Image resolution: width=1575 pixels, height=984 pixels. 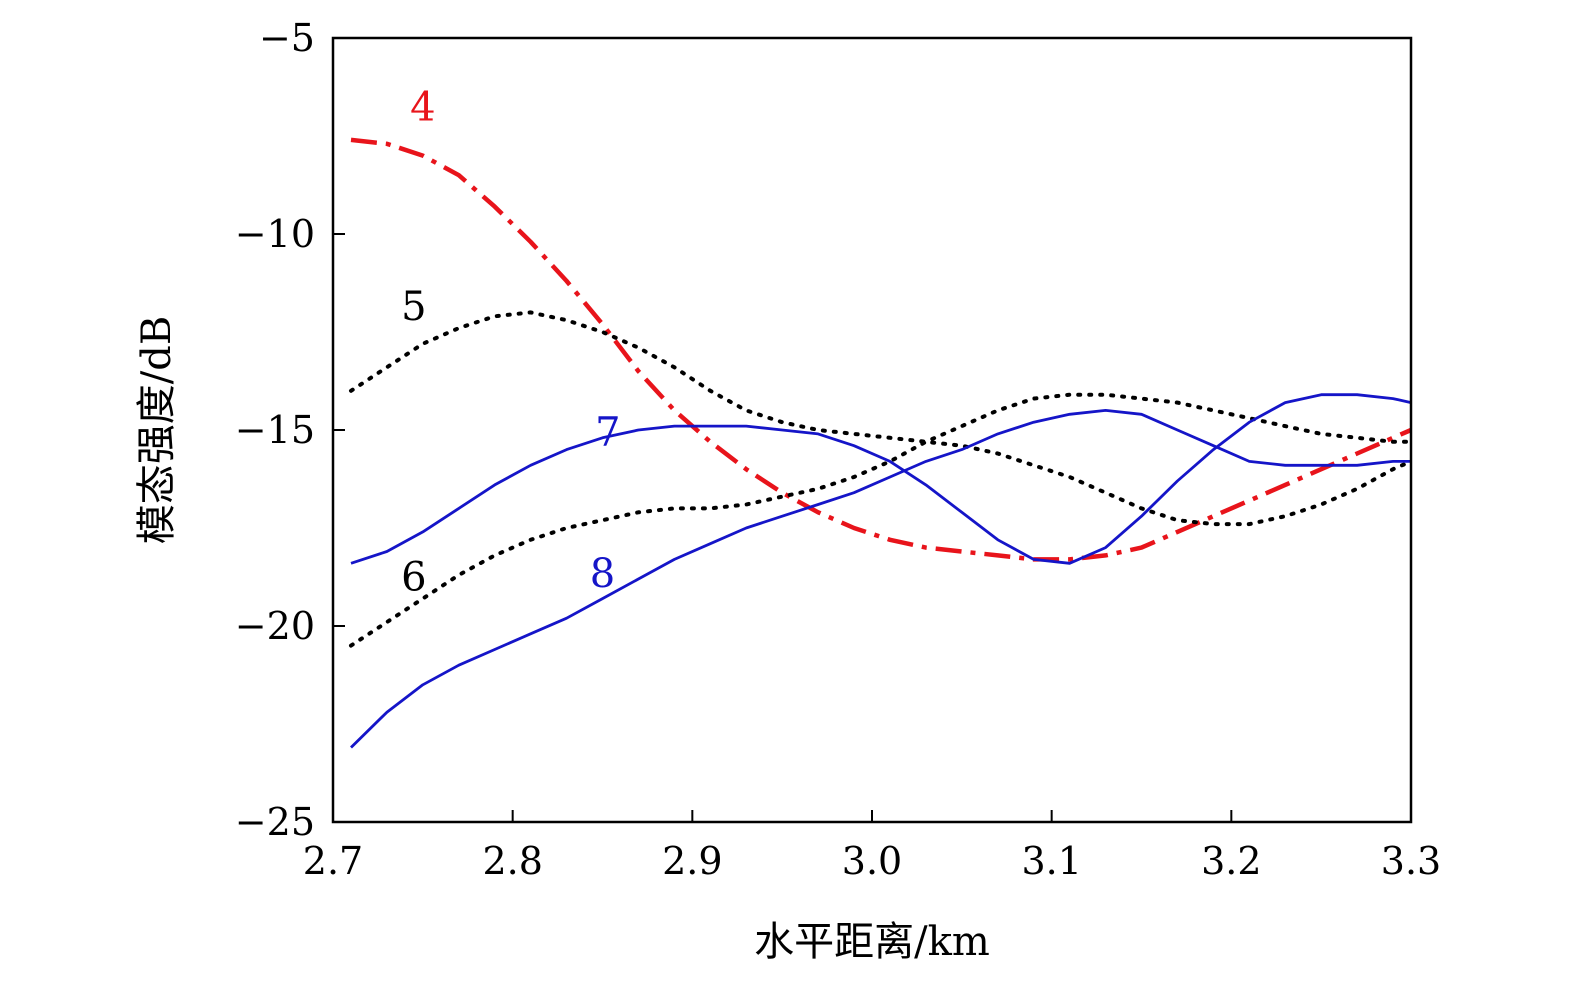 What do you see at coordinates (422, 107) in the screenshot?
I see `series-label-4: 4` at bounding box center [422, 107].